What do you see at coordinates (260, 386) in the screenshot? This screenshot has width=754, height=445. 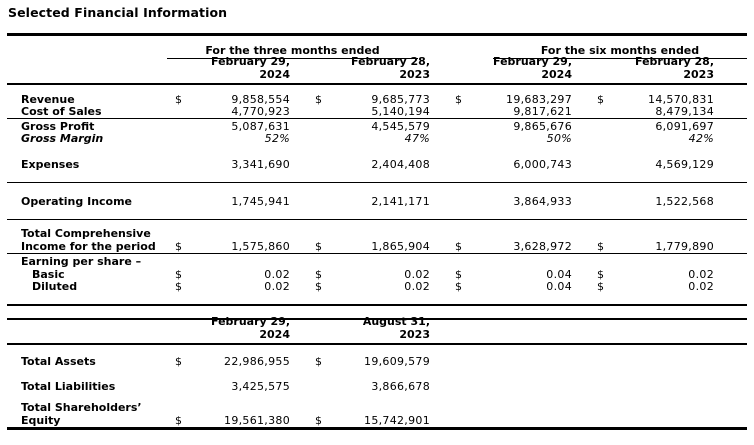 I see `cell-value: 3,425,575` at bounding box center [260, 386].